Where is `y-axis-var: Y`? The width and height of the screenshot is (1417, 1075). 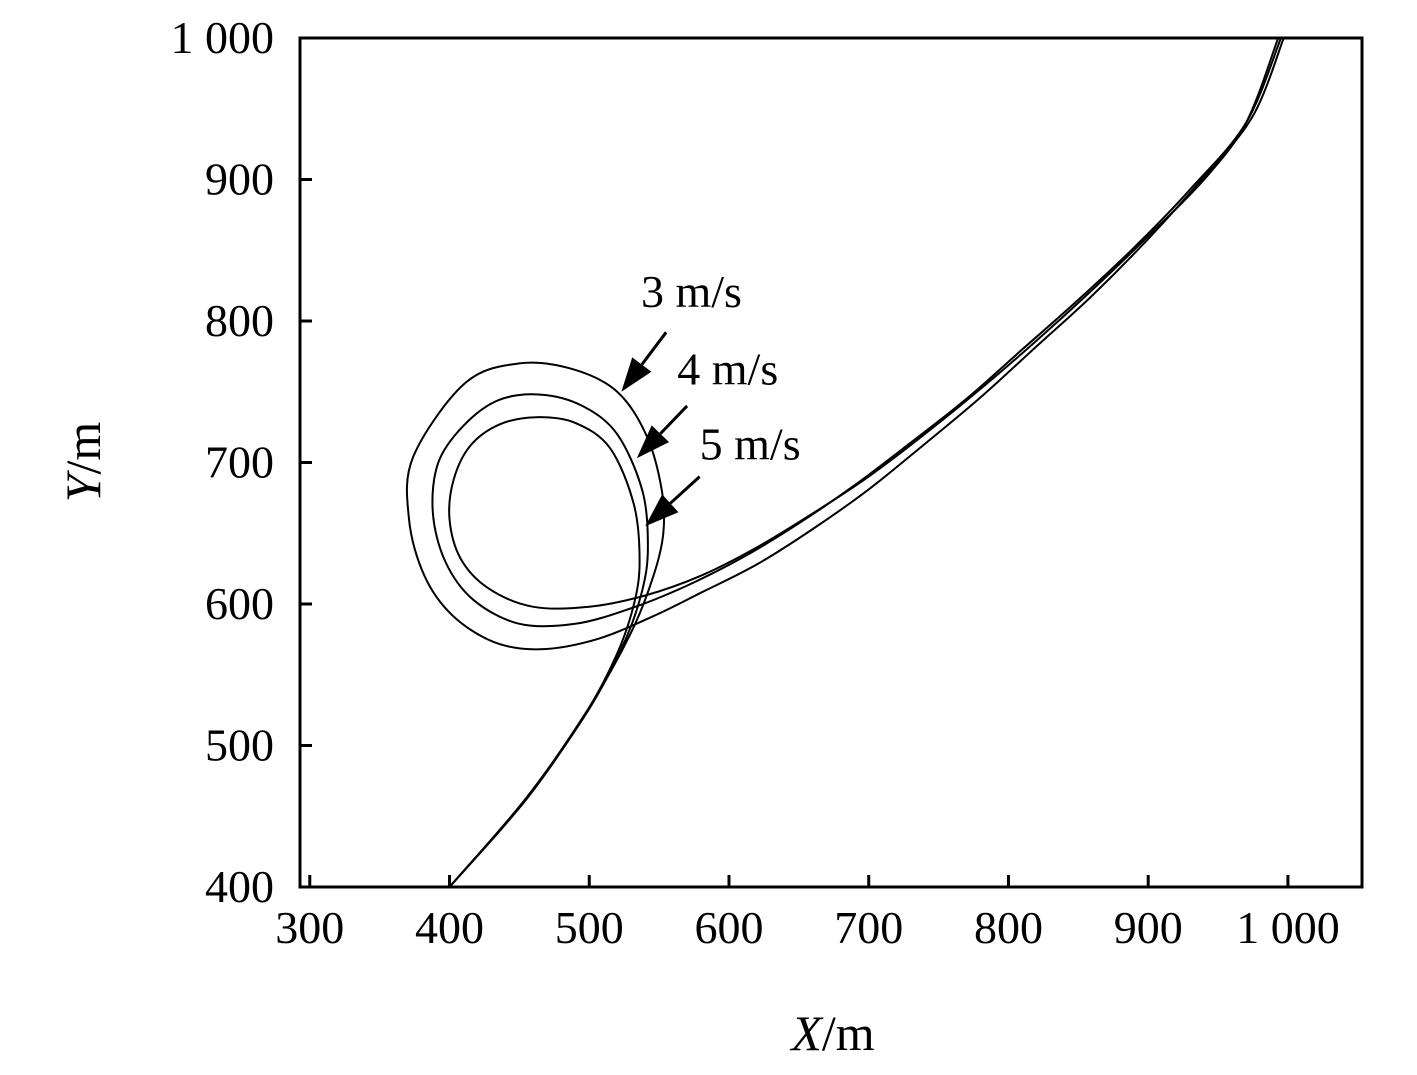
y-axis-var: Y is located at coordinates (83, 485).